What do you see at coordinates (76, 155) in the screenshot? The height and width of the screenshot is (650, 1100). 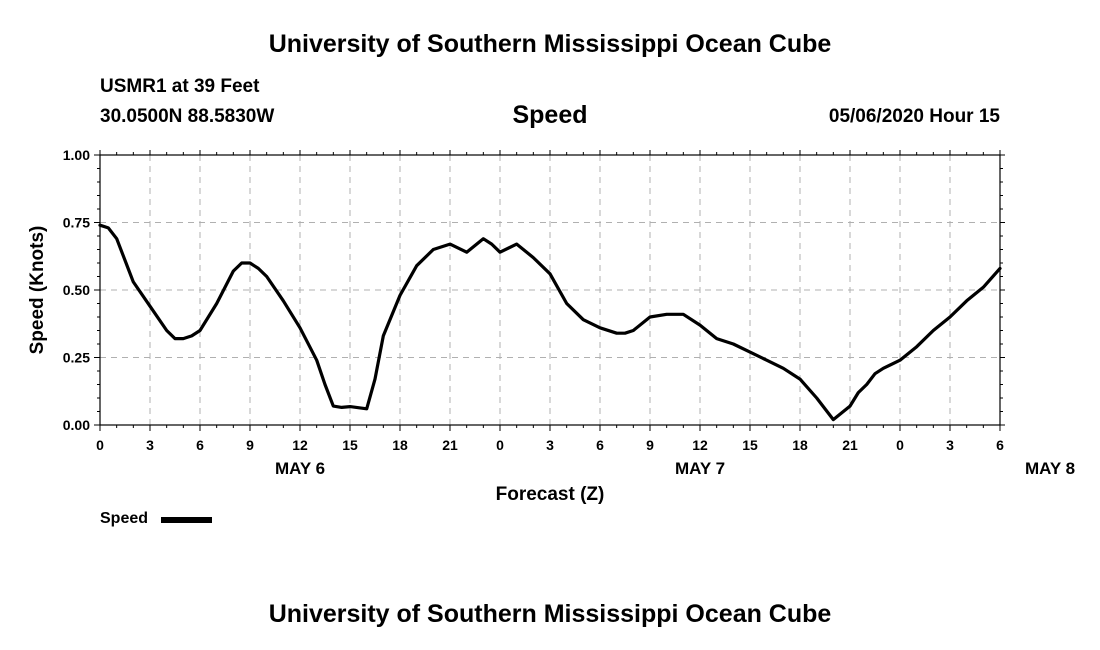 I see `y-tick-label: 1.00` at bounding box center [76, 155].